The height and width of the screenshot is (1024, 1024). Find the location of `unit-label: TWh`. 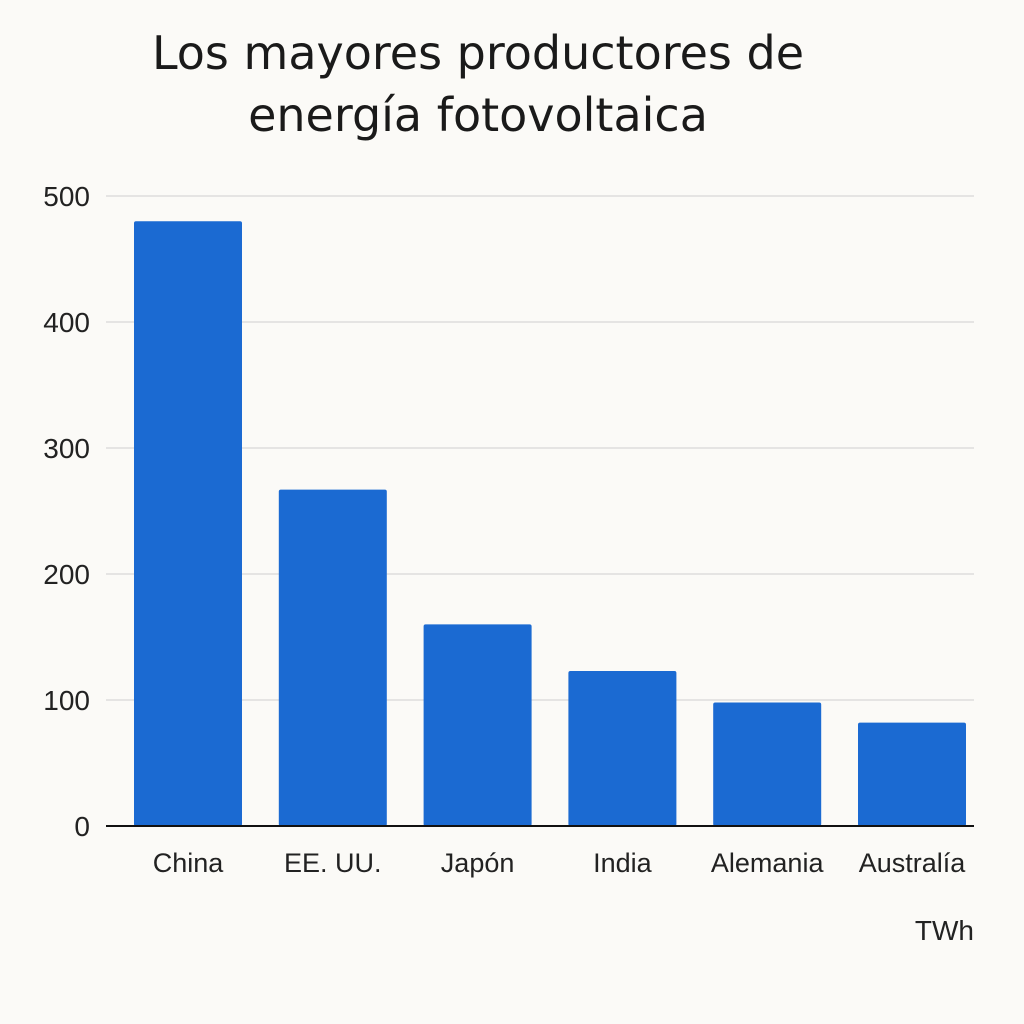

unit-label: TWh is located at coordinates (944, 930).